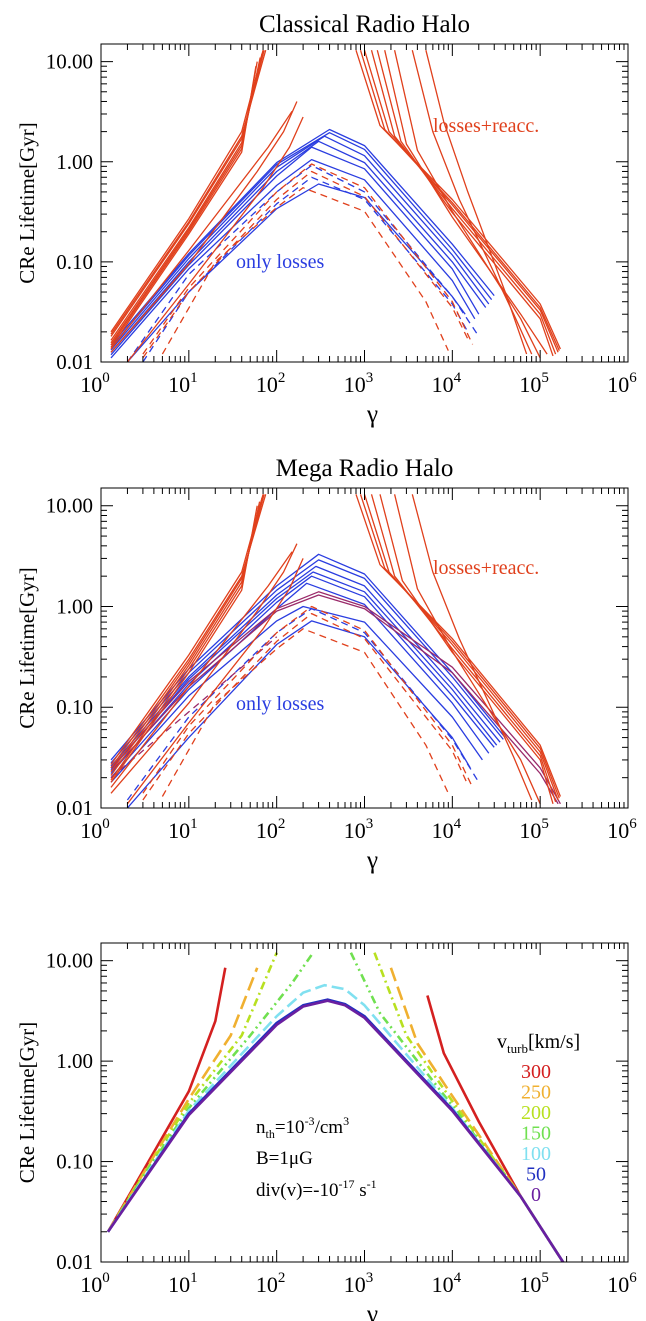 This screenshot has height=1321, width=646. Describe the element at coordinates (536, 1134) in the screenshot. I see `legend-entry-150: 150` at that location.